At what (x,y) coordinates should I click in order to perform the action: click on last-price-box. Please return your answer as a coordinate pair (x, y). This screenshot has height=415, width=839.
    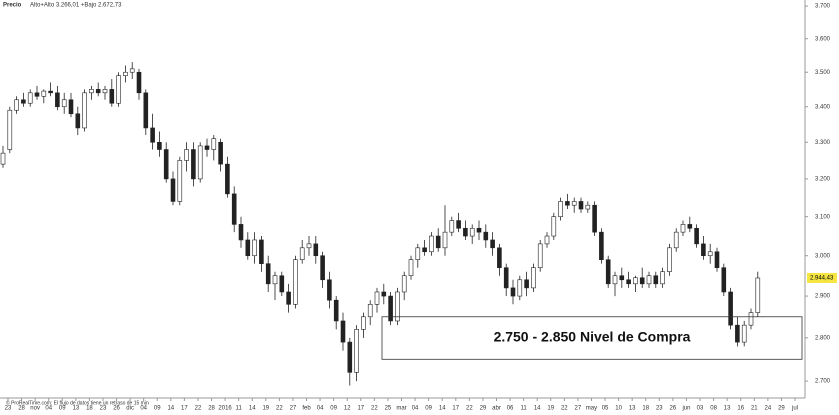
    Looking at the image, I should click on (822, 277).